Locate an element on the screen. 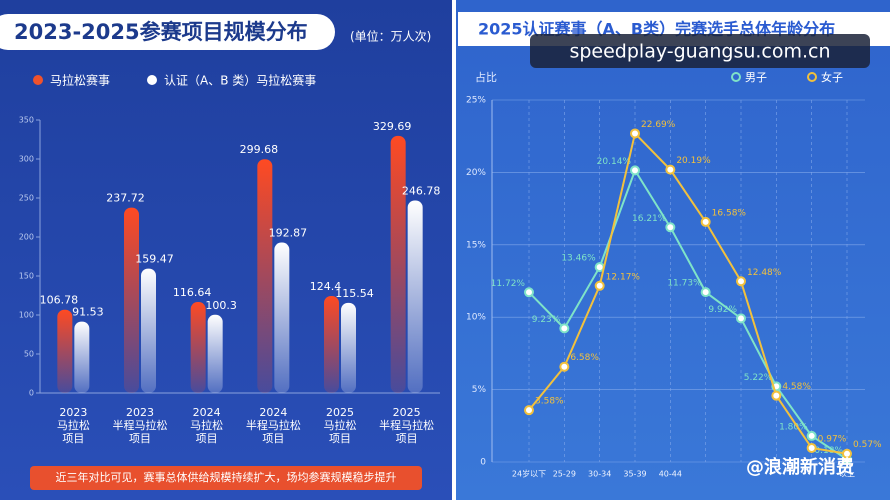 The width and height of the screenshot is (890, 500). value-label: 11.73% is located at coordinates (684, 284).